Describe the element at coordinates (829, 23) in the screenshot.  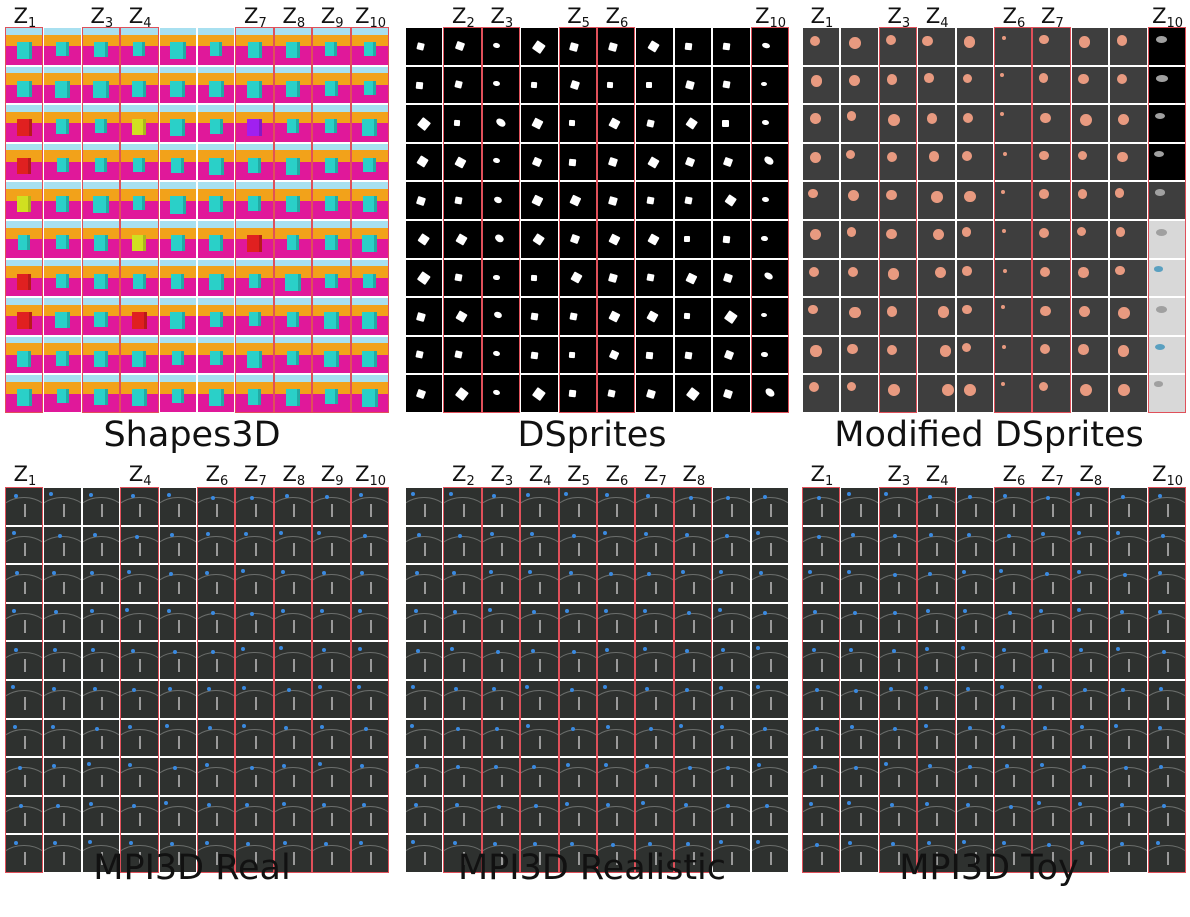
I see `latent-label-index: 1` at that location.